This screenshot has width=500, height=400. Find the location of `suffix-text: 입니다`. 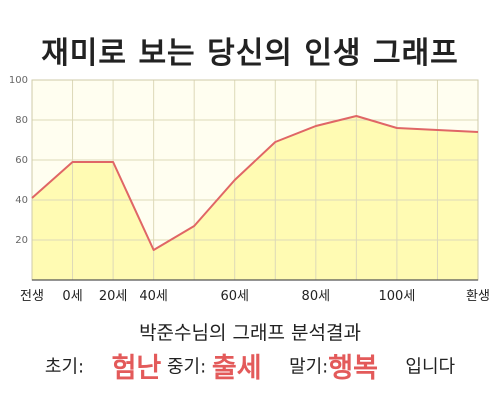

suffix-text: 입니다 is located at coordinates (430, 367).